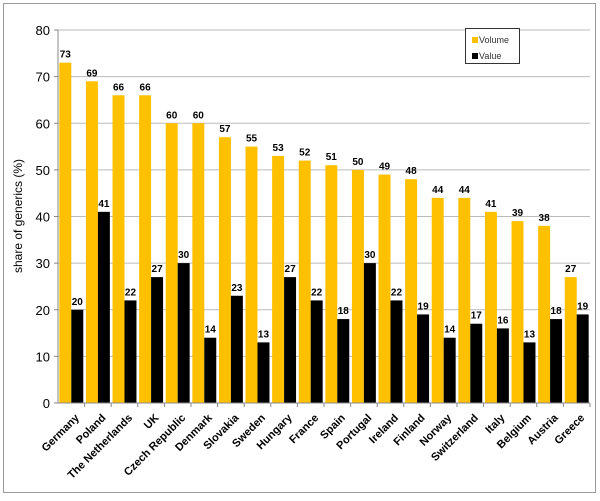 This screenshot has height=501, width=600. What do you see at coordinates (66, 55) in the screenshot?
I see `data-label: 73` at bounding box center [66, 55].